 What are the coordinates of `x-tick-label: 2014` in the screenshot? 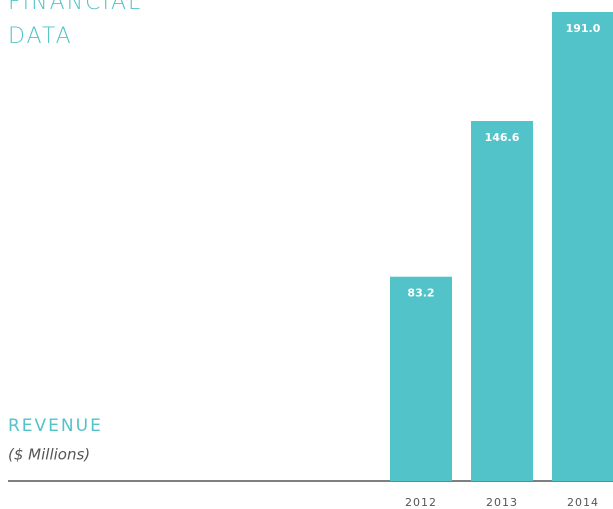 It's located at (583, 502).